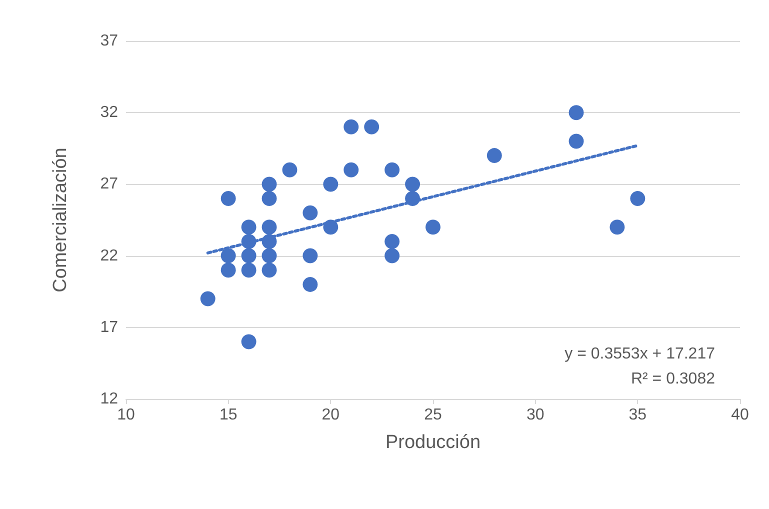 This screenshot has width=769, height=509. What do you see at coordinates (637, 415) in the screenshot?
I see `x-tick-label: 35` at bounding box center [637, 415].